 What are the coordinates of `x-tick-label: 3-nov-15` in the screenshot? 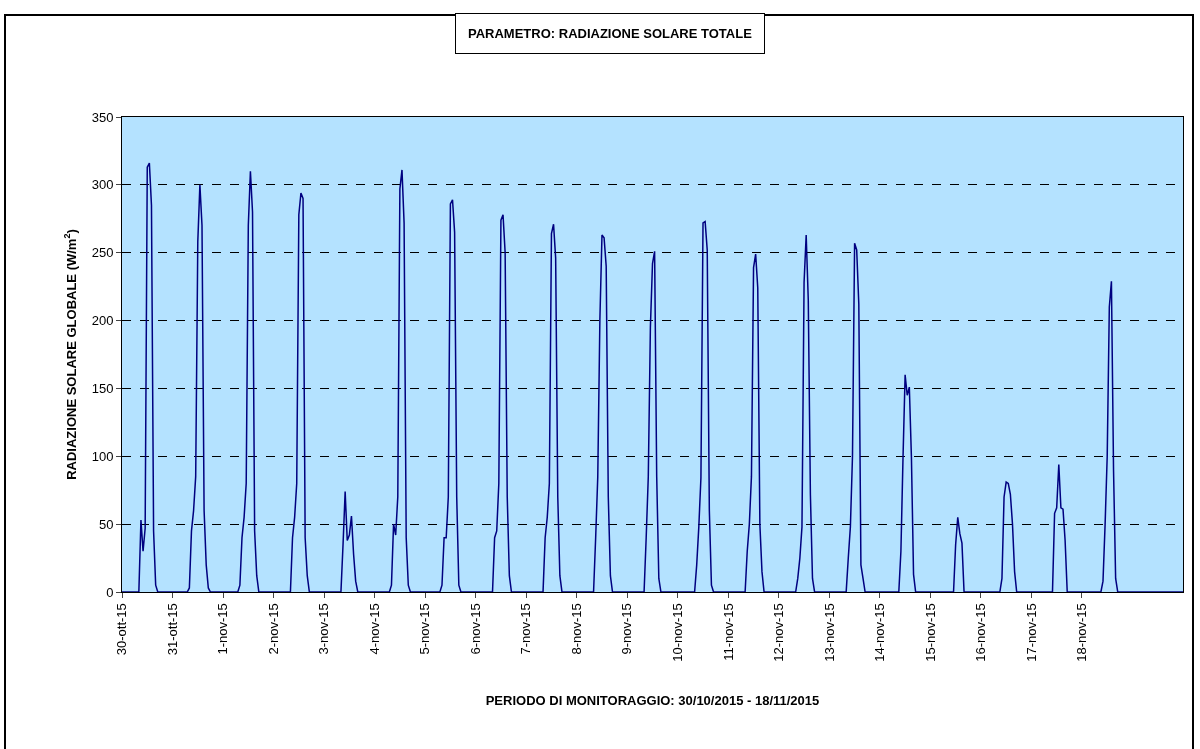 It's located at (324, 629).